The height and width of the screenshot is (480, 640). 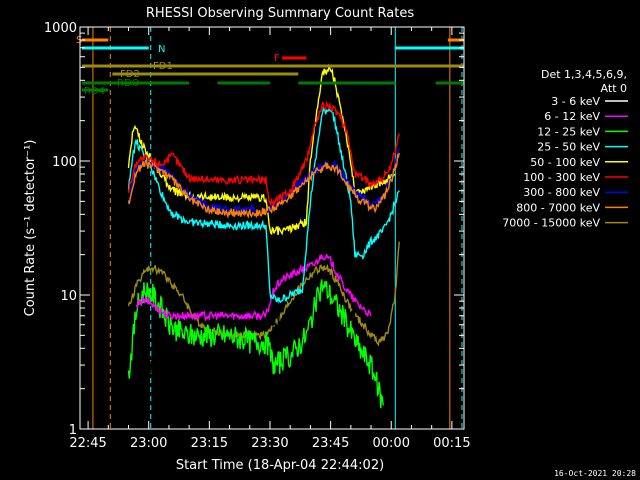 What do you see at coordinates (94, 91) in the screenshot?
I see `status-label-rd4: RD4` at bounding box center [94, 91].